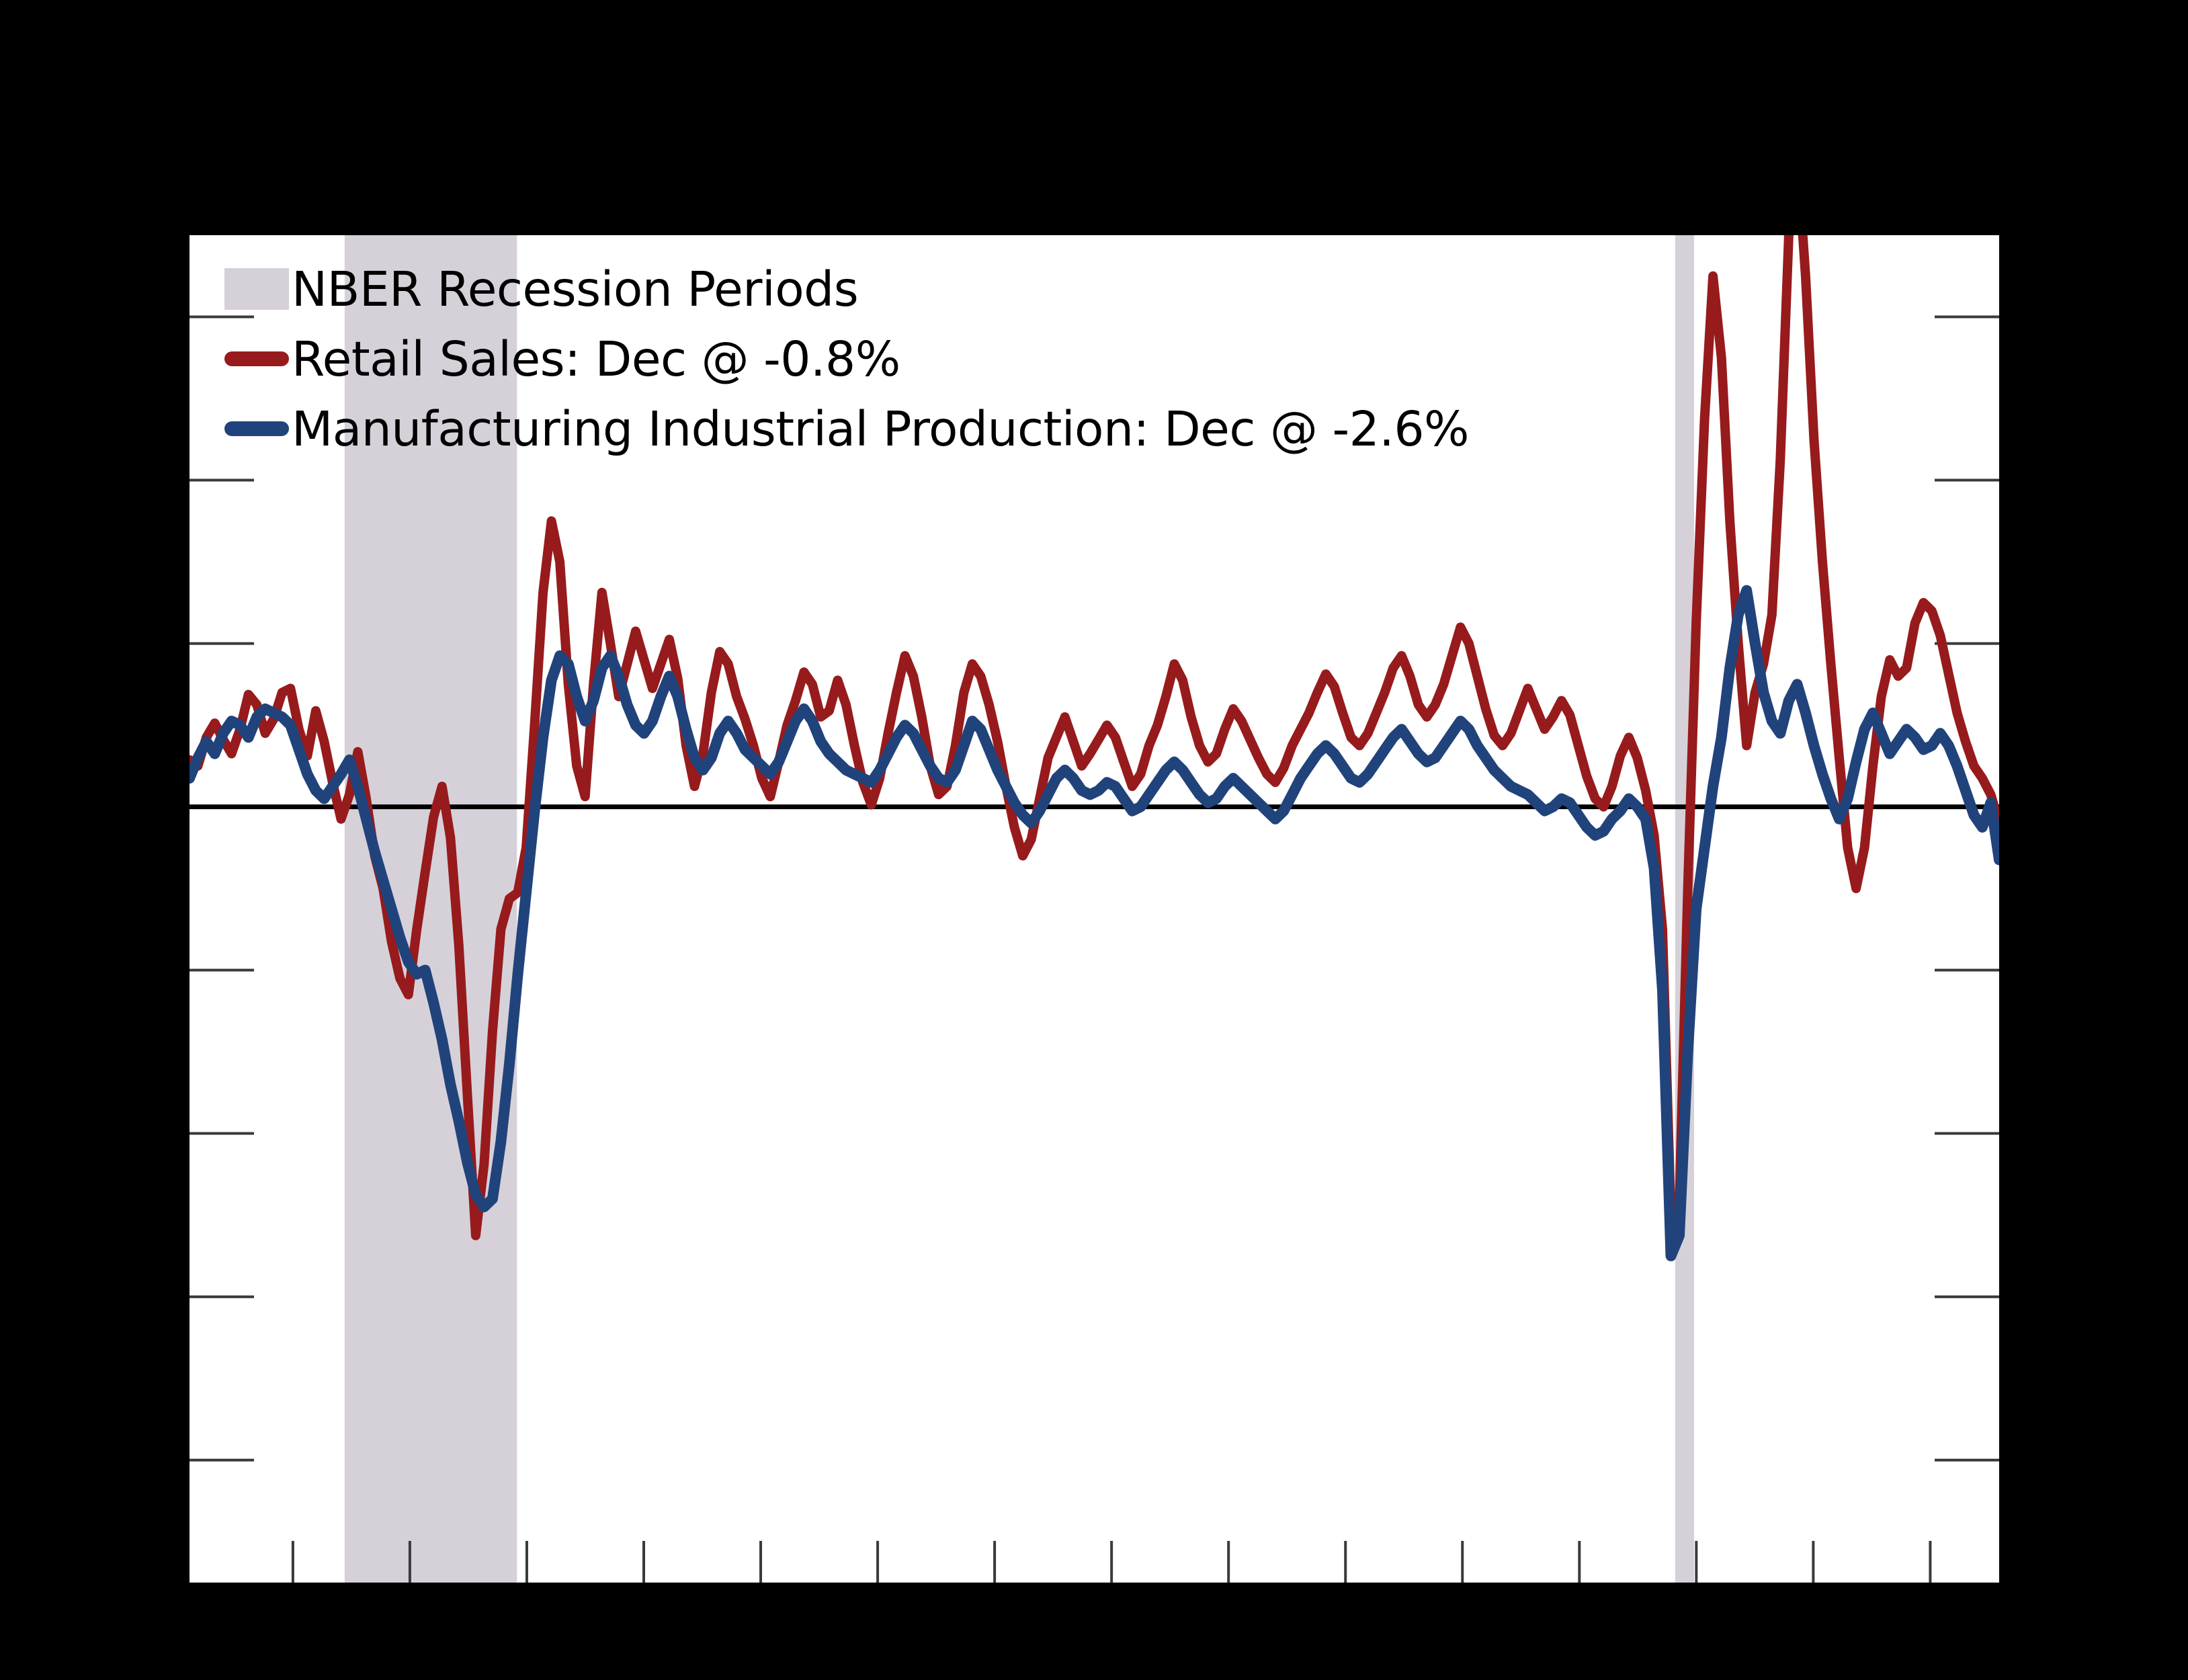 The height and width of the screenshot is (1680, 2188). I want to click on manufacturing-ip-line-icon, so click(257, 428).